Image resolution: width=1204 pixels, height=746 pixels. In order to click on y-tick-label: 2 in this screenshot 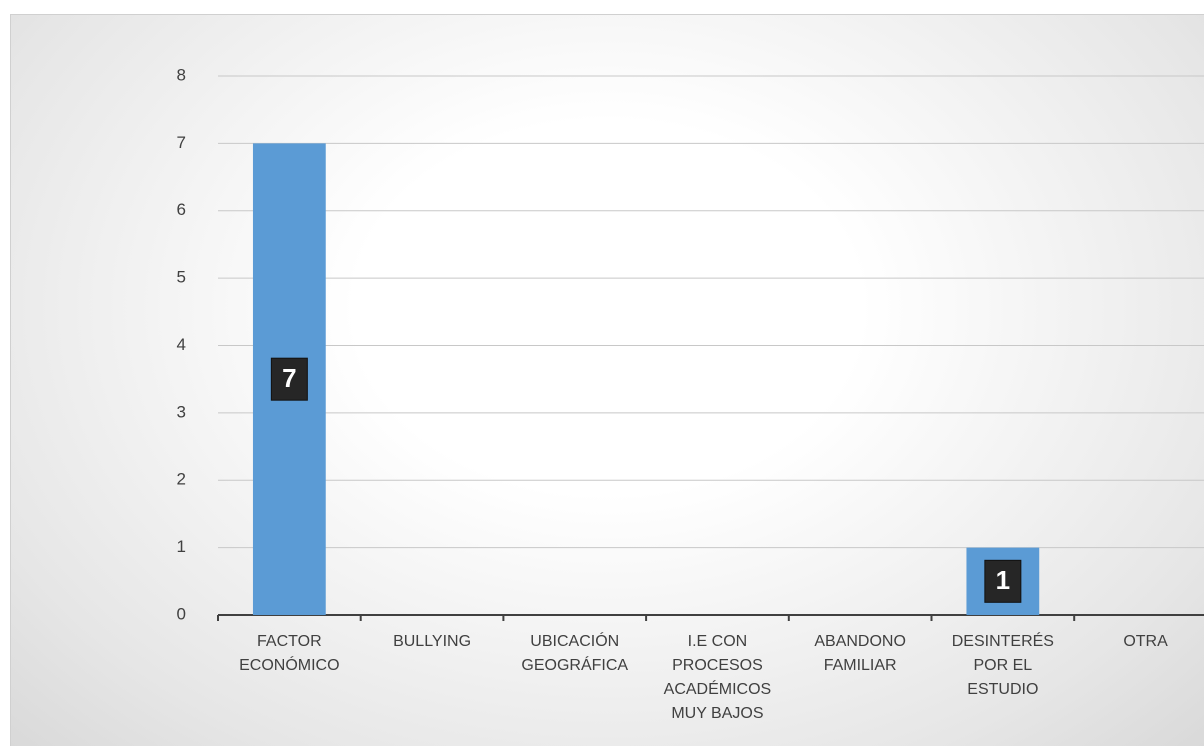, I will do `click(181, 479)`.